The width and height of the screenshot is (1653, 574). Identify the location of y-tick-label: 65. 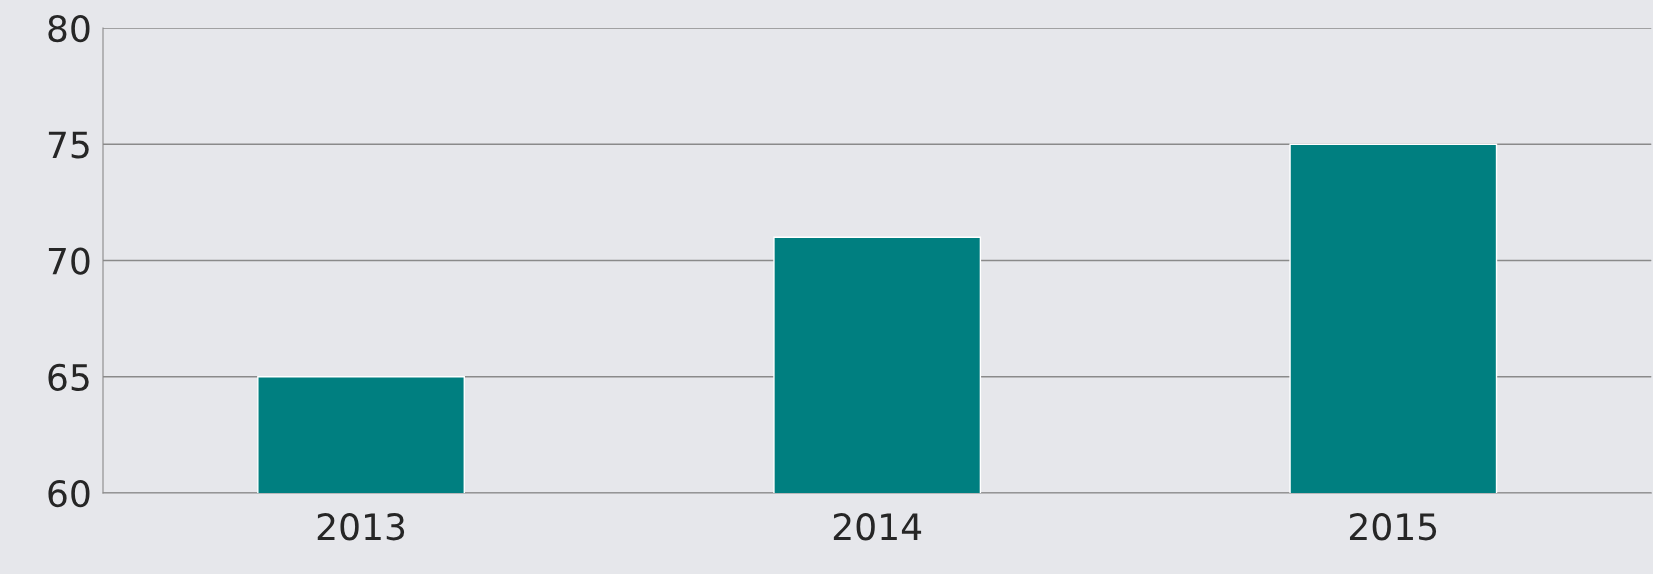
(68, 377).